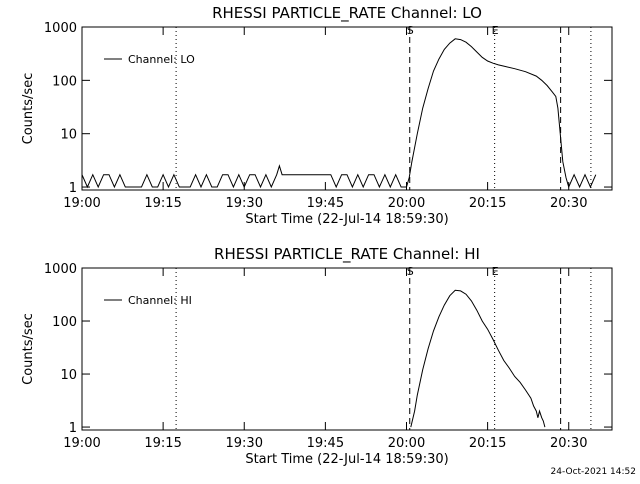 Image resolution: width=640 pixels, height=484 pixels. Describe the element at coordinates (478, 358) in the screenshot. I see `series-line` at that location.